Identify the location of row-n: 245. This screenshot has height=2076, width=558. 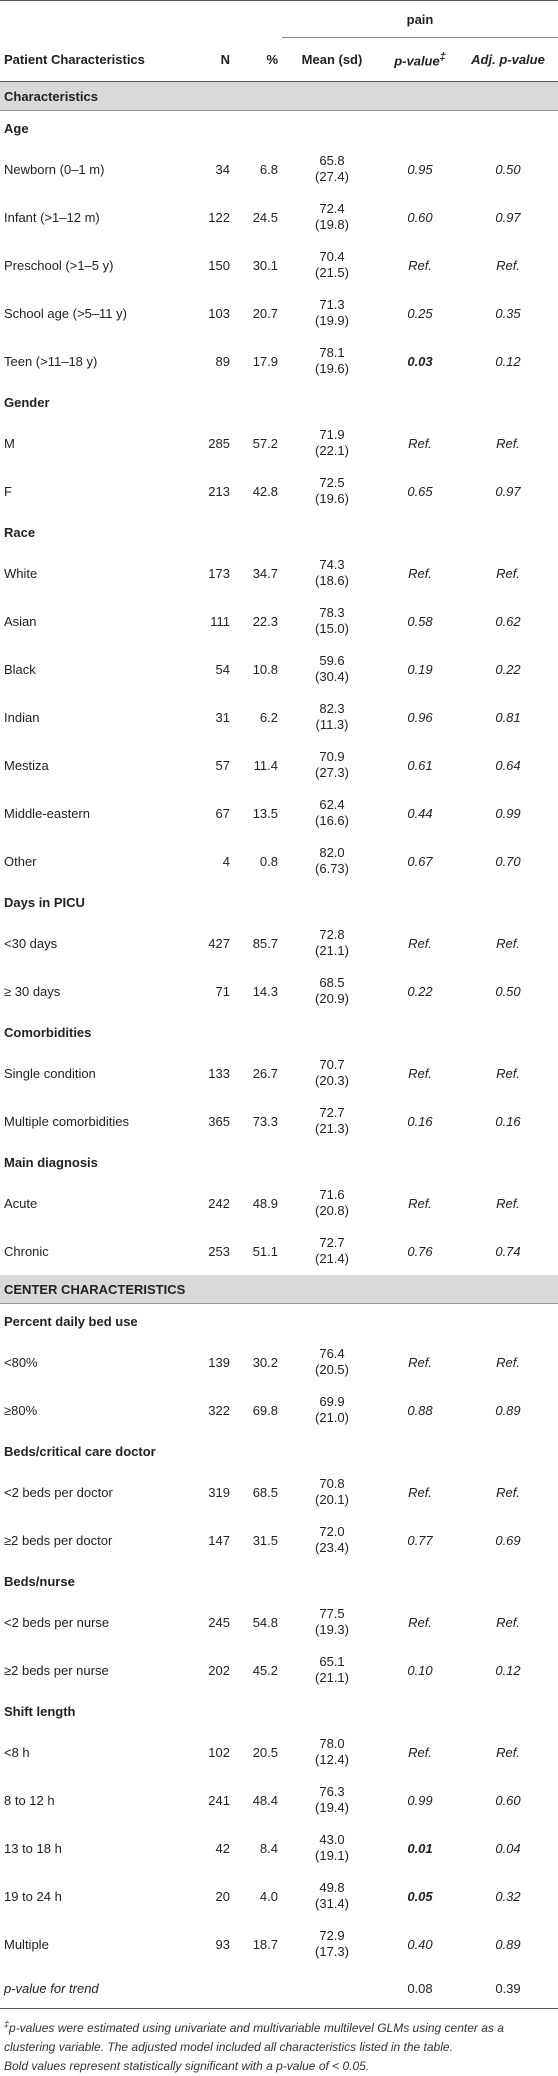
(219, 1622).